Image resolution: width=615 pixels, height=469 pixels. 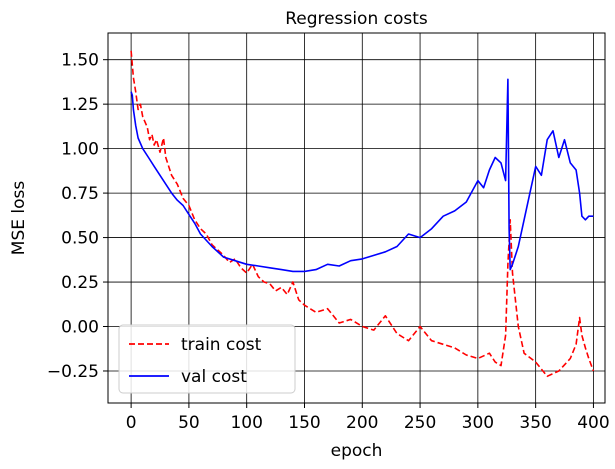 I want to click on y-tick-label: 0.25, so click(x=80, y=283).